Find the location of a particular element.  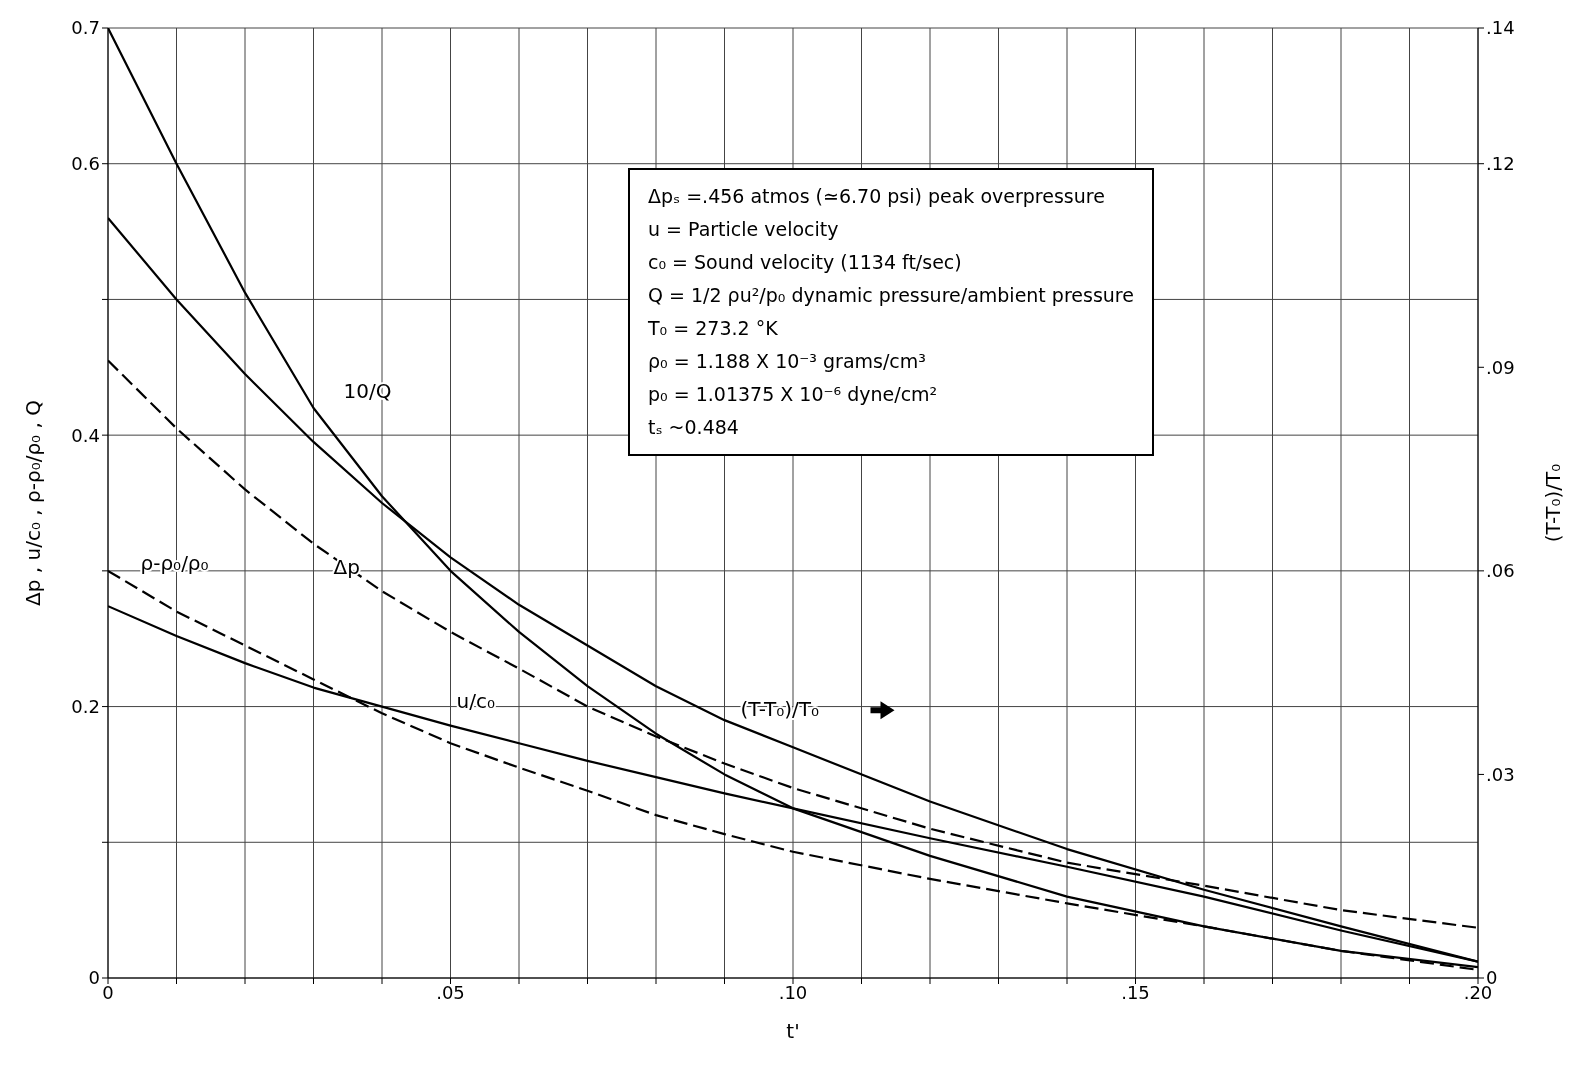

series-label: Δp is located at coordinates (346, 566).